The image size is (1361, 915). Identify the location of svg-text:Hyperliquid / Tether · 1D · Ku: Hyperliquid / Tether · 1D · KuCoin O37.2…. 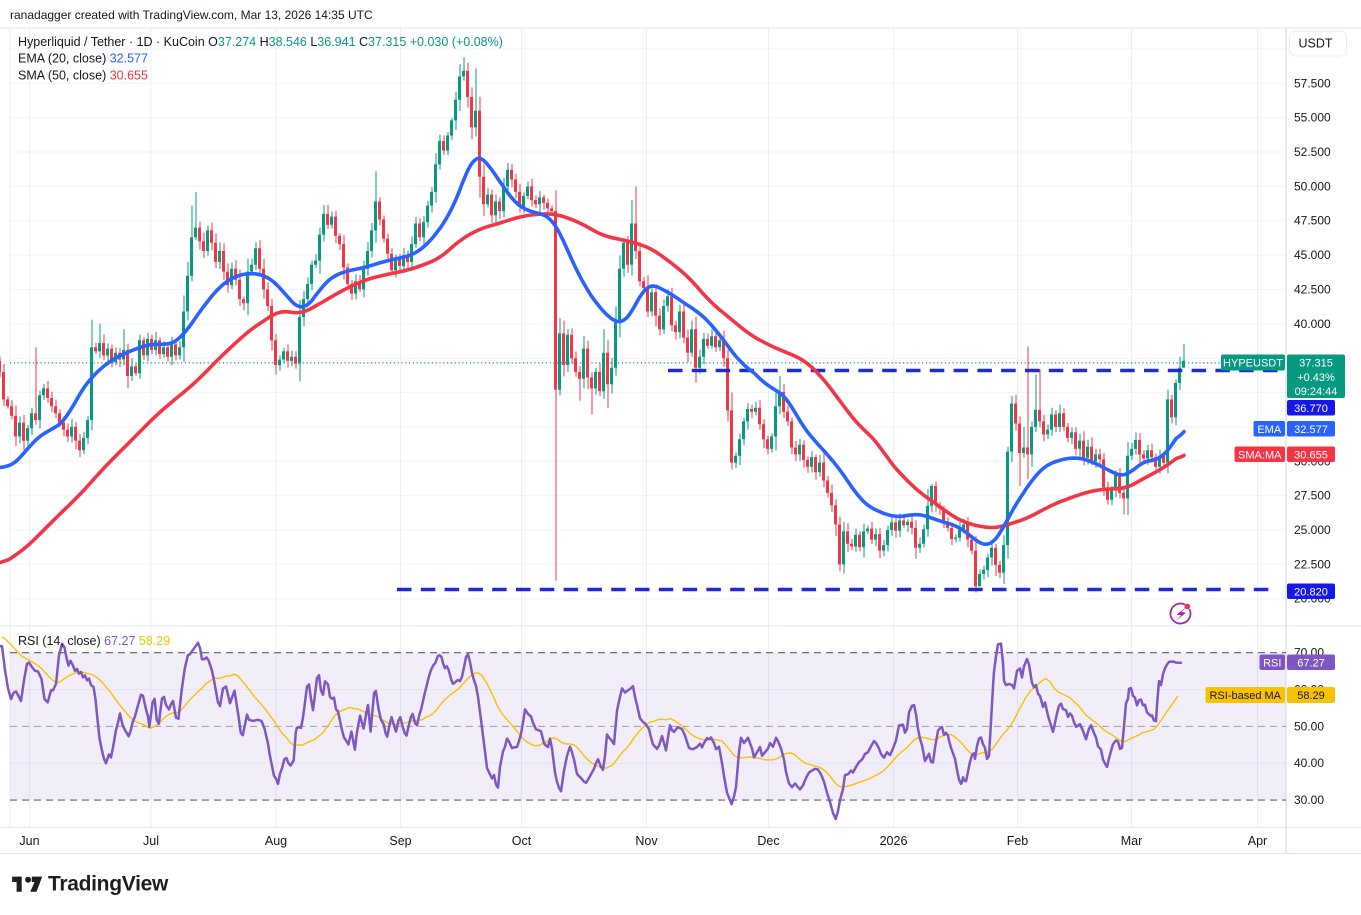
(260, 42).